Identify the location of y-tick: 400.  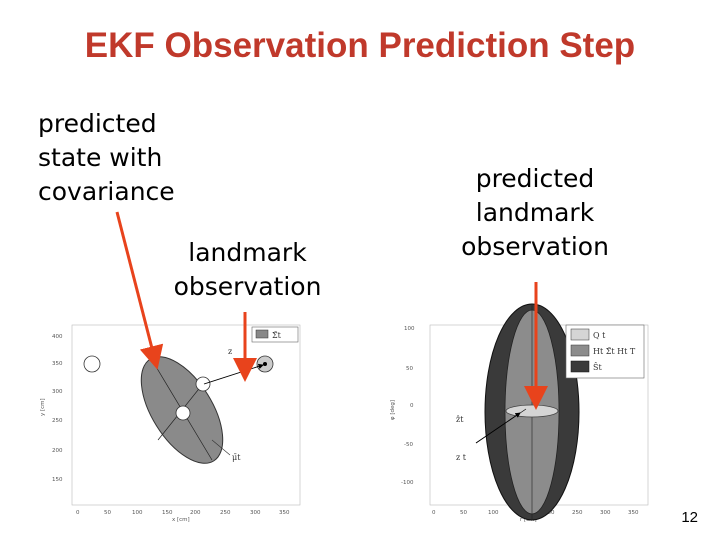
(57, 337).